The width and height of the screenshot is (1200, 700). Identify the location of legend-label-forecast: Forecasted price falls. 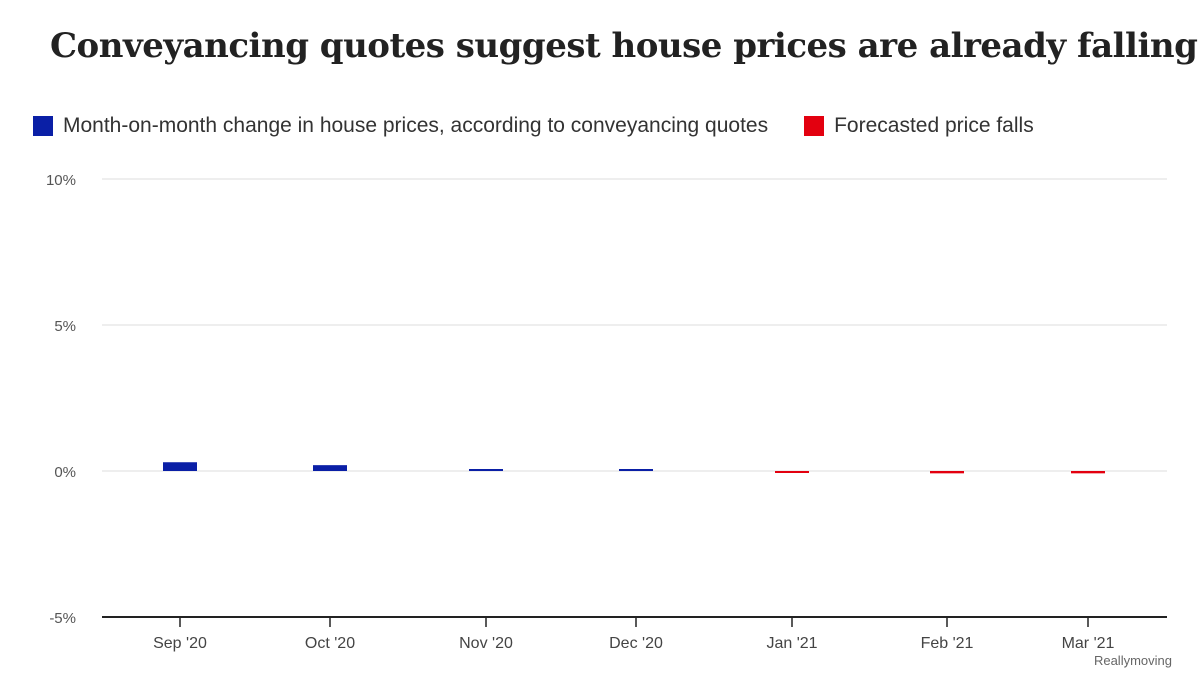
(934, 125).